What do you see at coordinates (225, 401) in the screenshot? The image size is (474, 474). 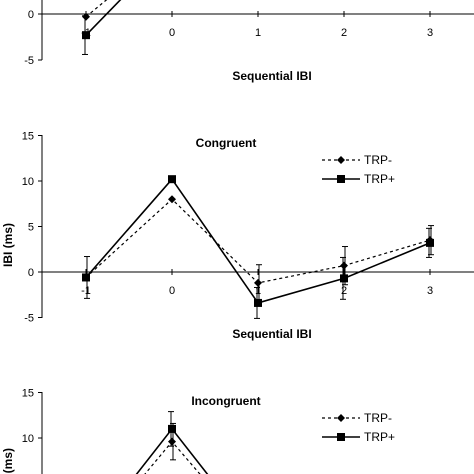 I see `panel-title: Incongruent` at bounding box center [225, 401].